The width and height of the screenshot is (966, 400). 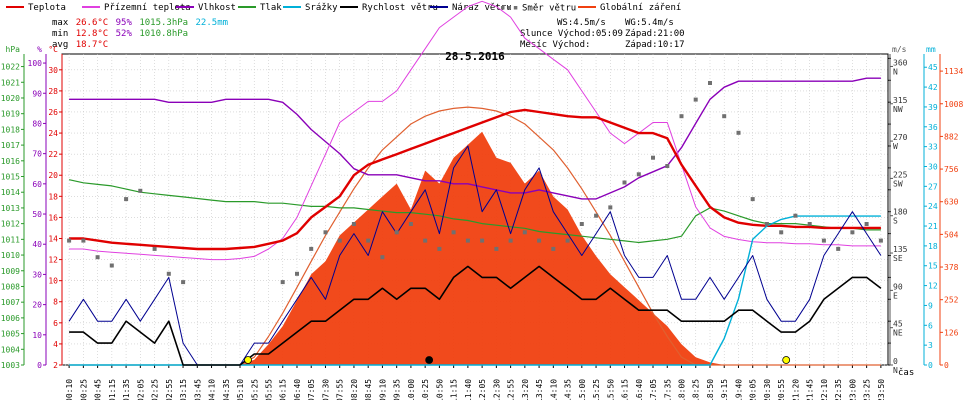 I want to click on legend-item: ▪▪▪ Směr větru, so click(x=538, y=9).